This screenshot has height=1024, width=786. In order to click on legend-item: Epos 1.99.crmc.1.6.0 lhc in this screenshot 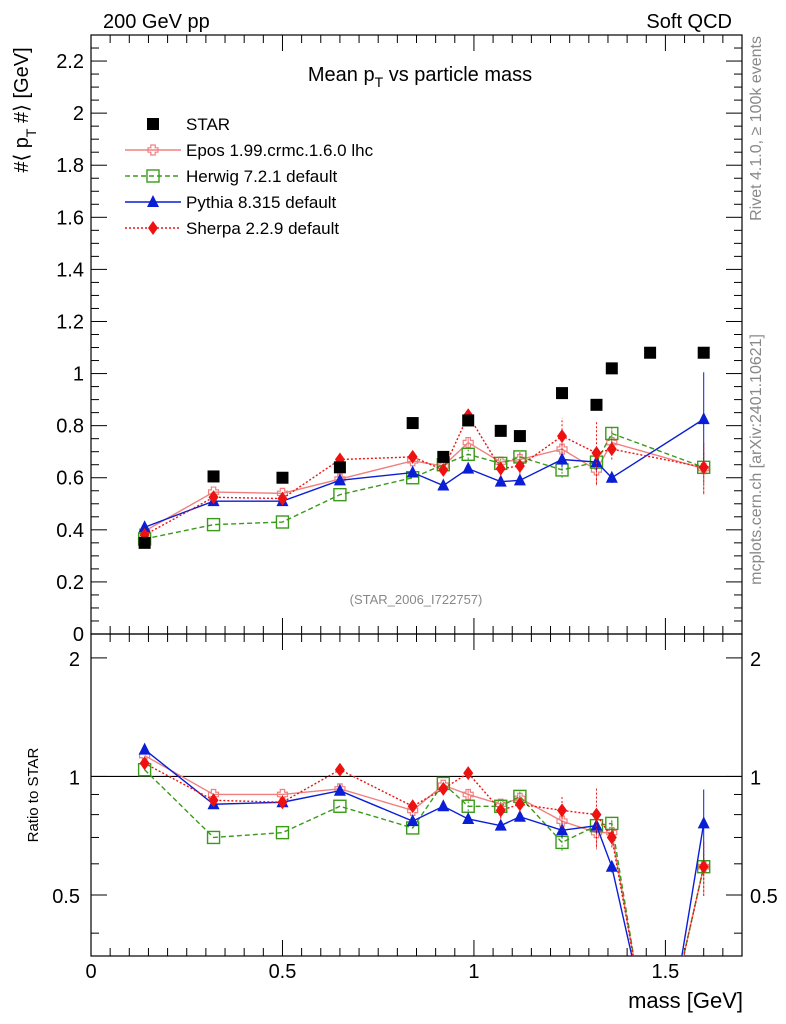, I will do `click(249, 150)`.